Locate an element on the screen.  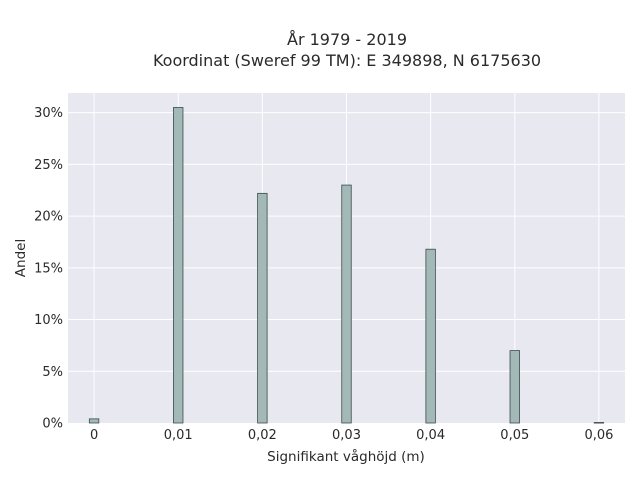
x-tick-label: 0,05 is located at coordinates (514, 435).